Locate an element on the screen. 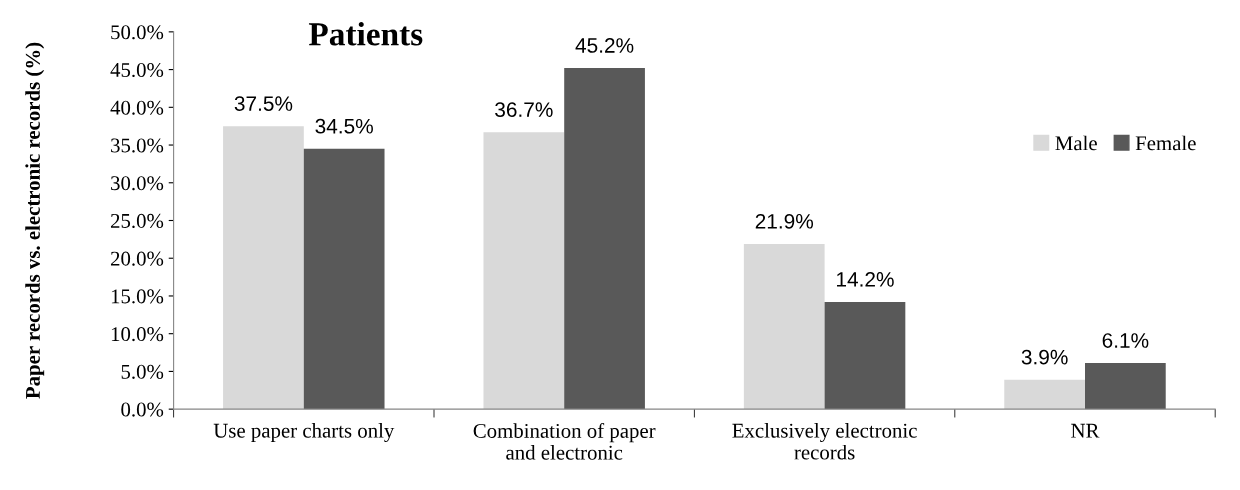 This screenshot has height=490, width=1240. data-label: 14.2% is located at coordinates (865, 279).